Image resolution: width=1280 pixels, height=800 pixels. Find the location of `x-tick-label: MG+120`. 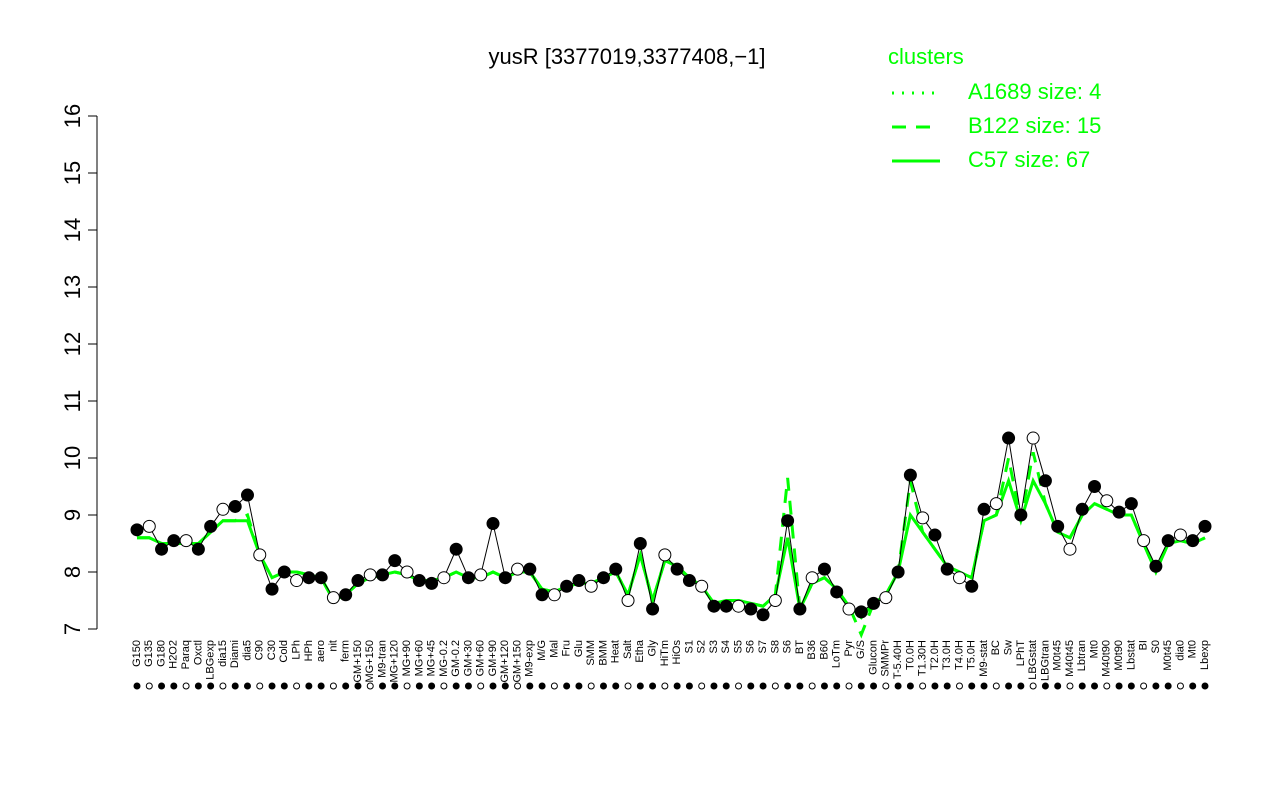

x-tick-label: MG+120 is located at coordinates (395, 661).